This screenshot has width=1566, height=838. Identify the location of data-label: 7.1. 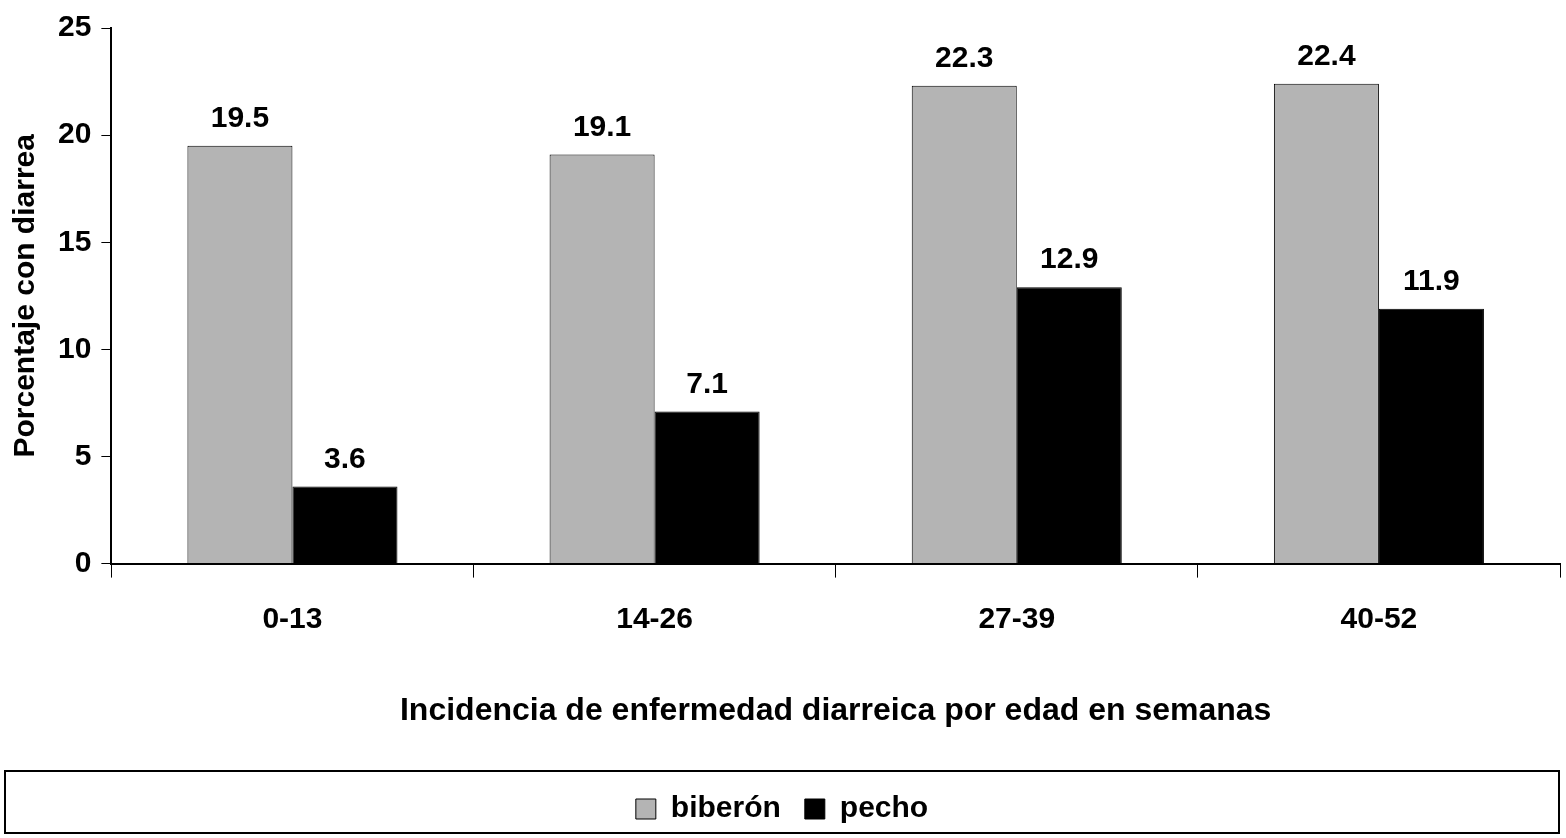
(707, 382).